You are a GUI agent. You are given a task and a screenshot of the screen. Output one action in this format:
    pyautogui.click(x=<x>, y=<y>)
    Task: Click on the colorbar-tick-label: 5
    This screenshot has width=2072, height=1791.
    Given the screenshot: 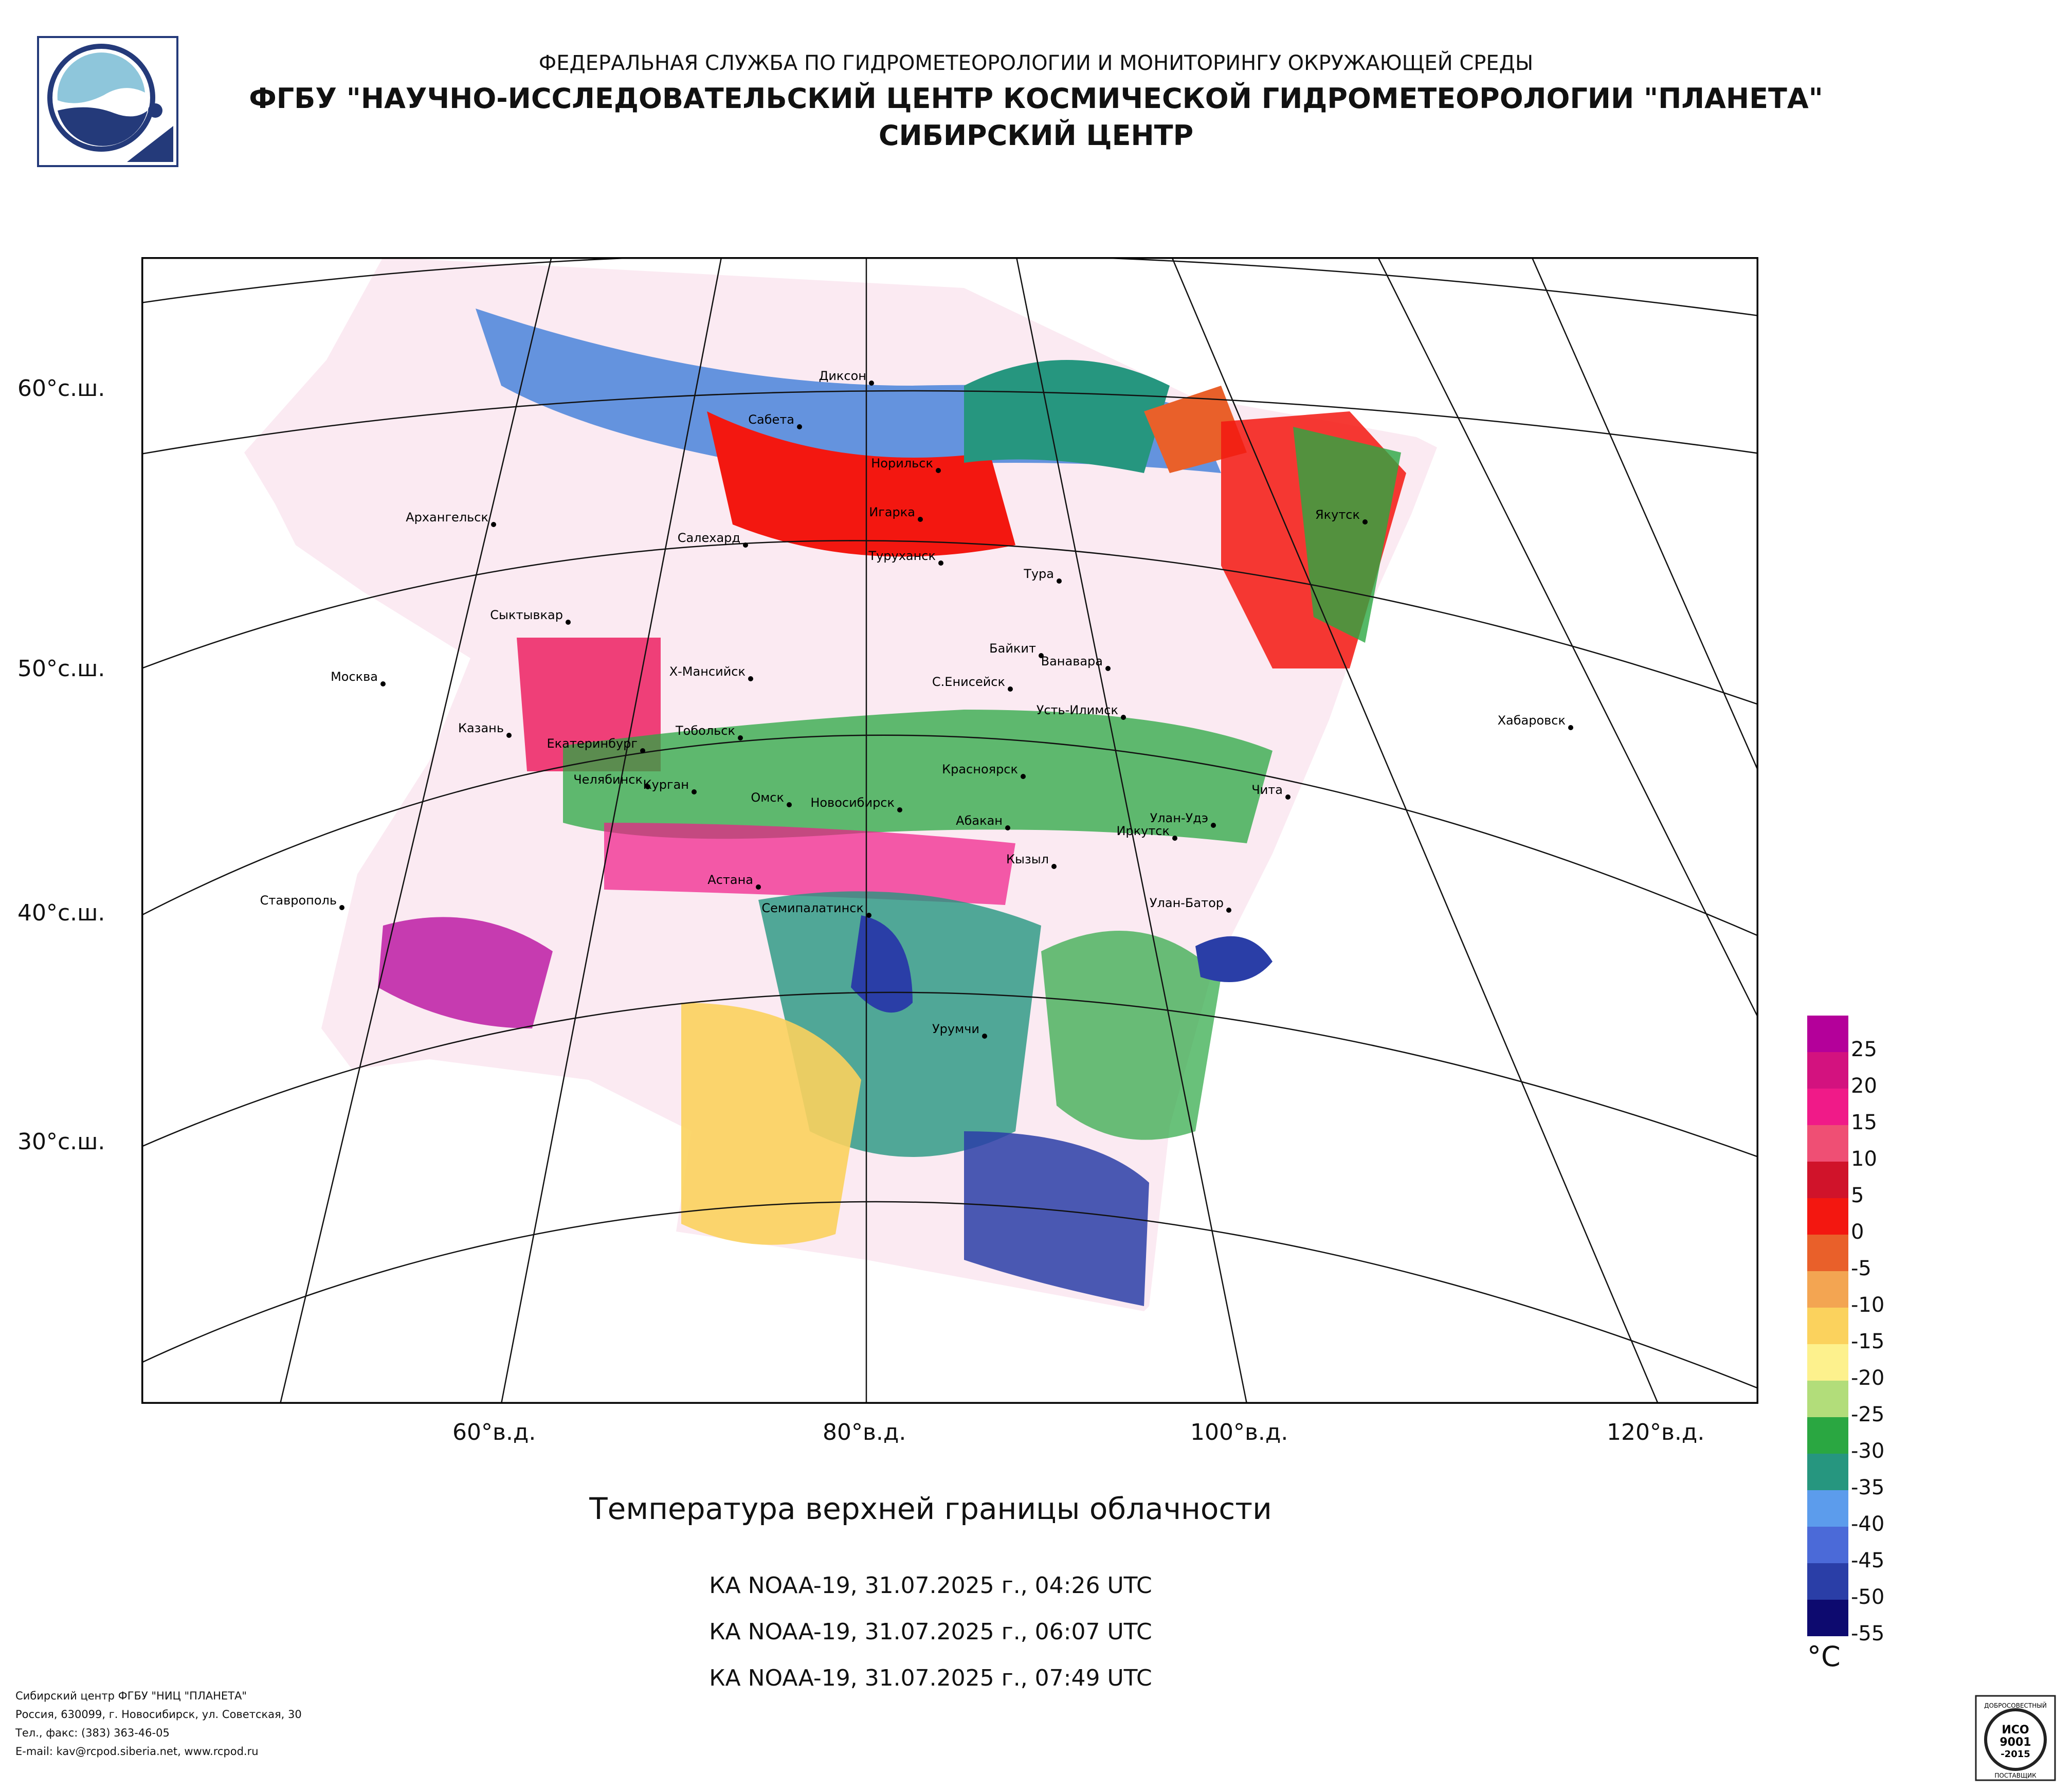 What is the action you would take?
    pyautogui.click(x=1857, y=1195)
    